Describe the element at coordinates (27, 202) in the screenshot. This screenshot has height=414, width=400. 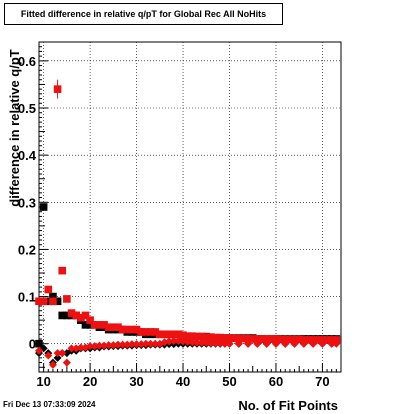
I see `y-tick-label: 0.3` at that location.